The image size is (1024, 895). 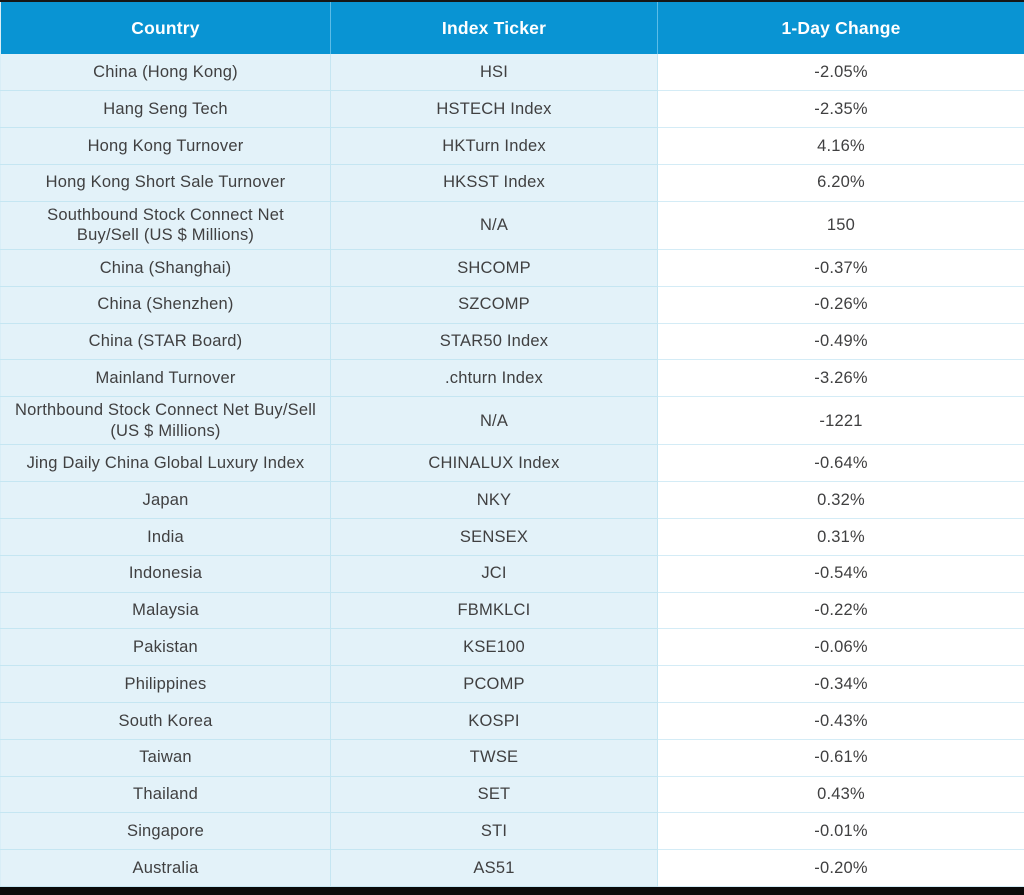 What do you see at coordinates (840, 463) in the screenshot?
I see `change-cell: -0.64%` at bounding box center [840, 463].